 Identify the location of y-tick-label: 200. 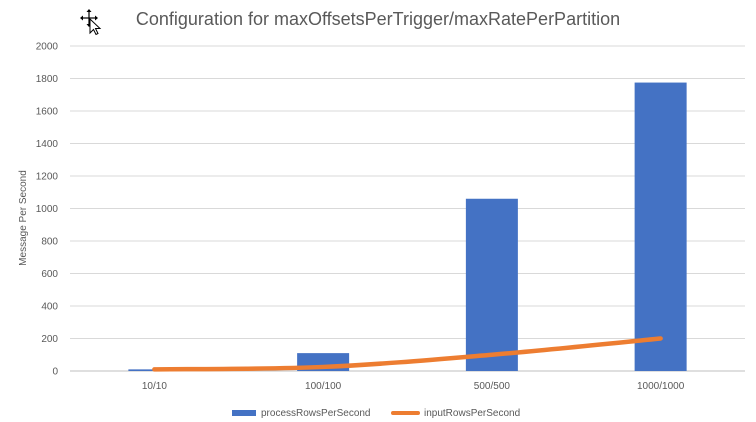
(49, 339).